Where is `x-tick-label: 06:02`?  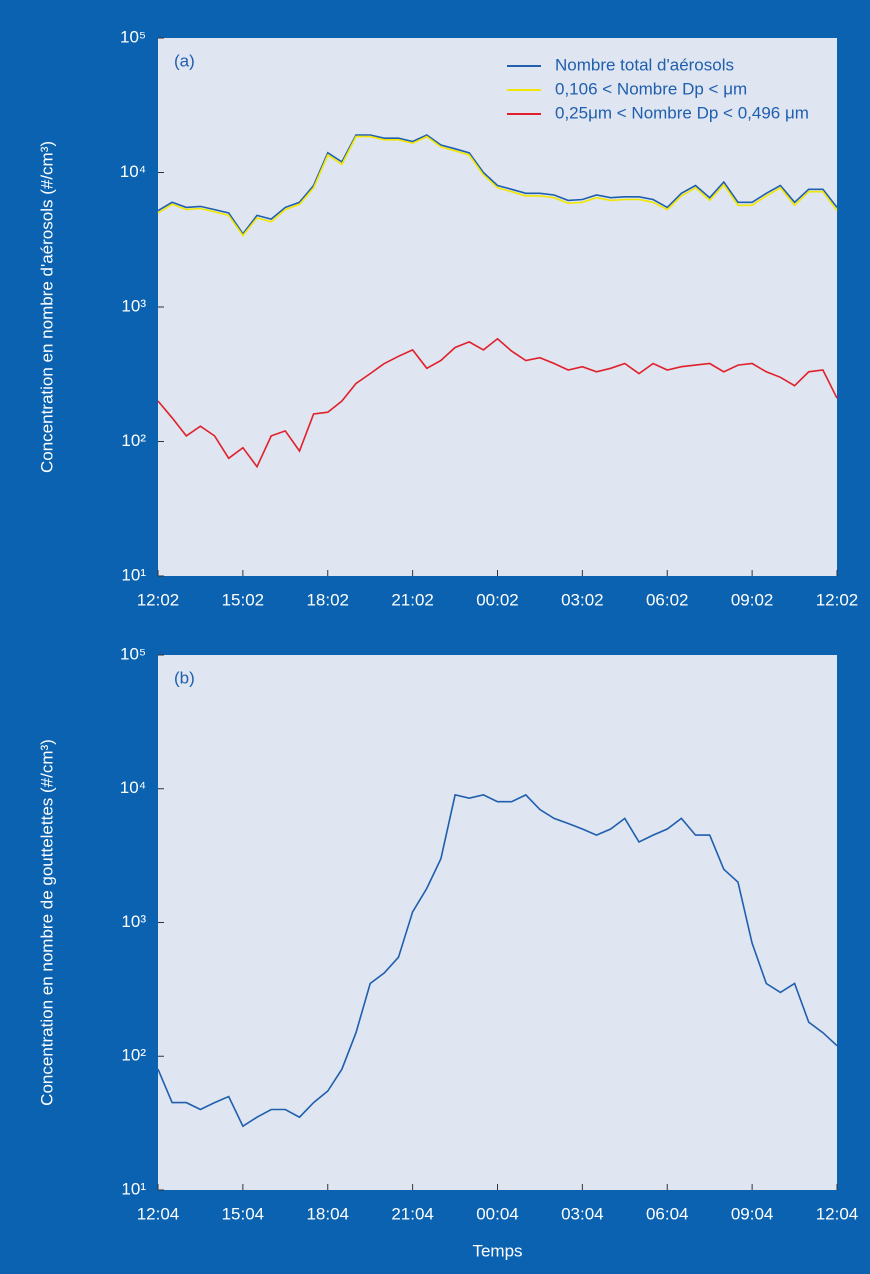
x-tick-label: 06:02 is located at coordinates (667, 599).